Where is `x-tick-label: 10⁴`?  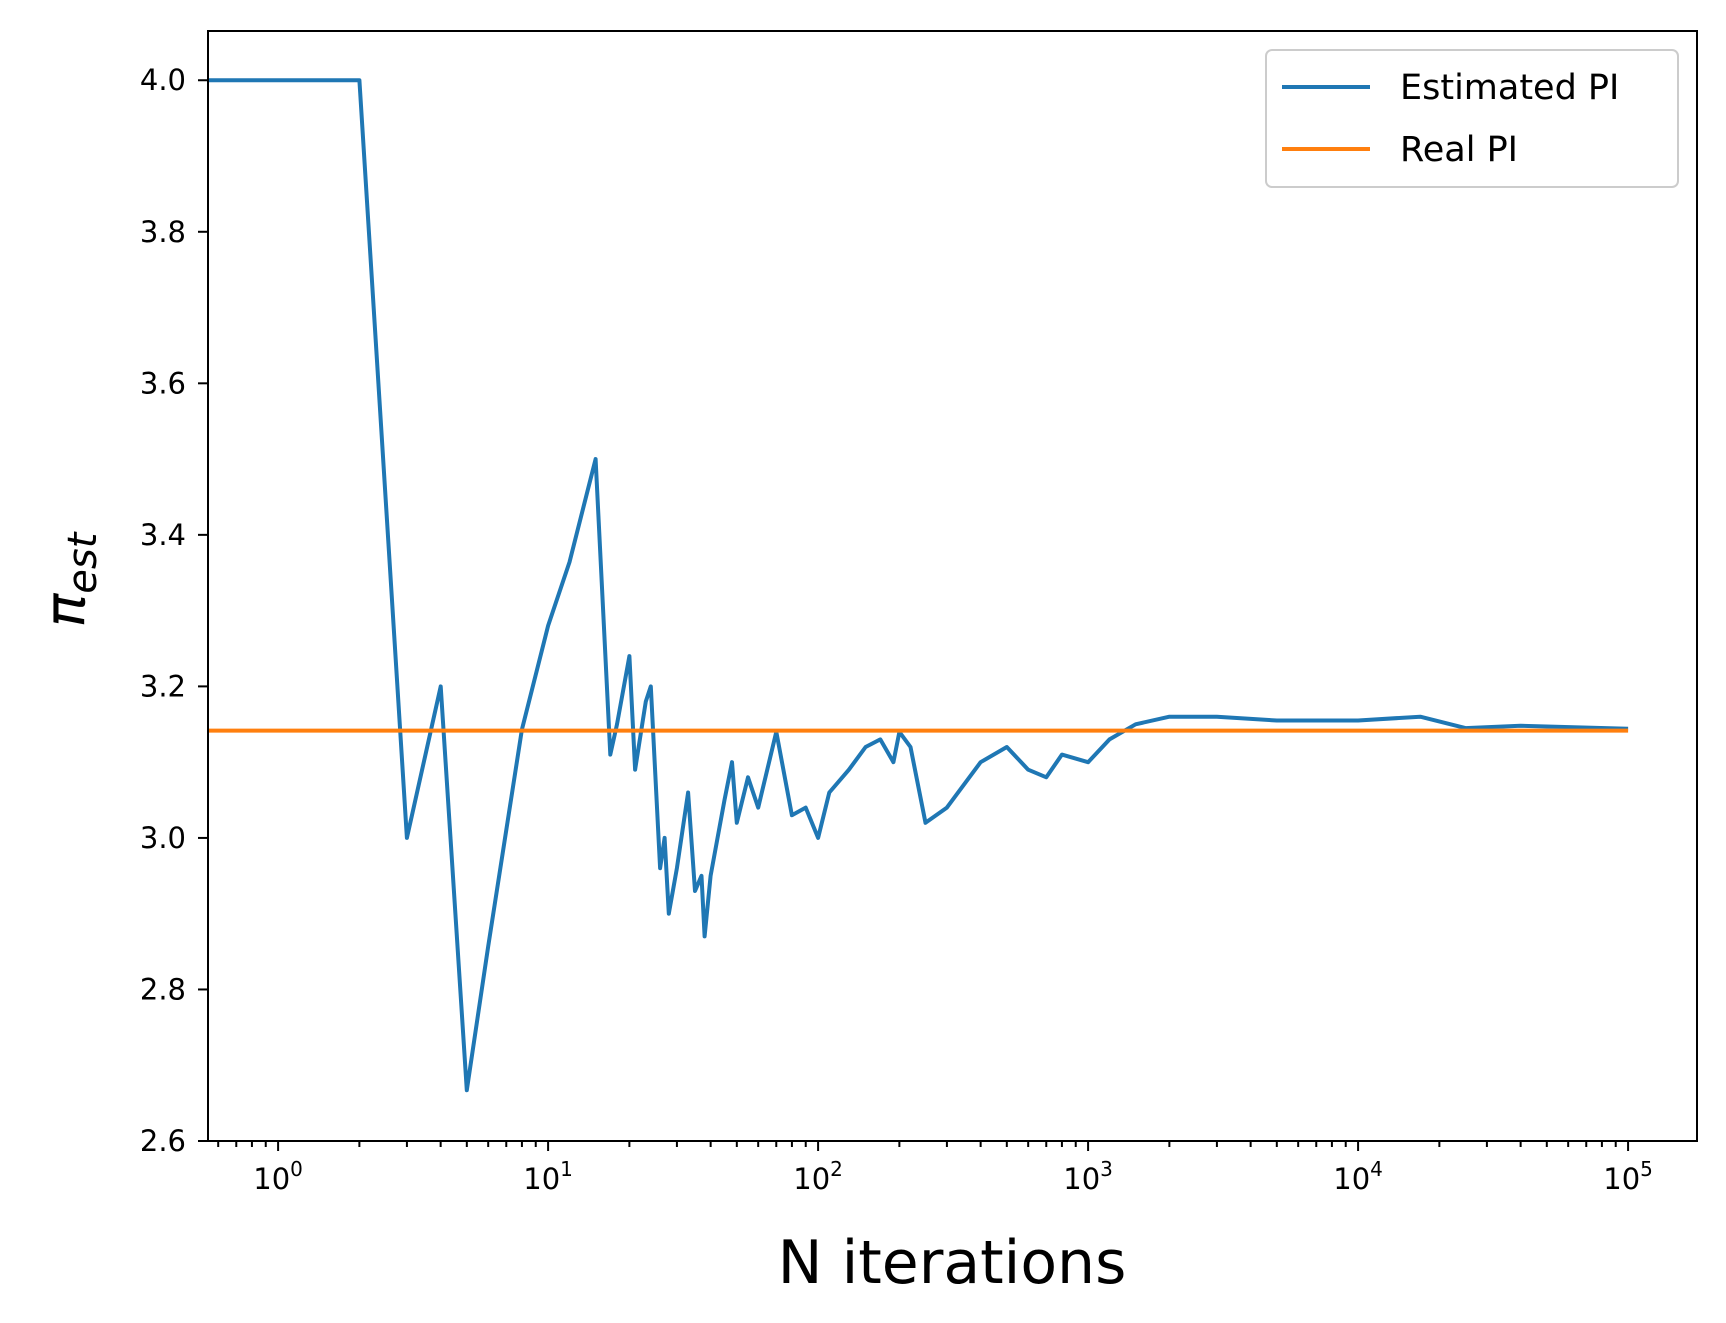 x-tick-label: 10⁴ is located at coordinates (1358, 1176).